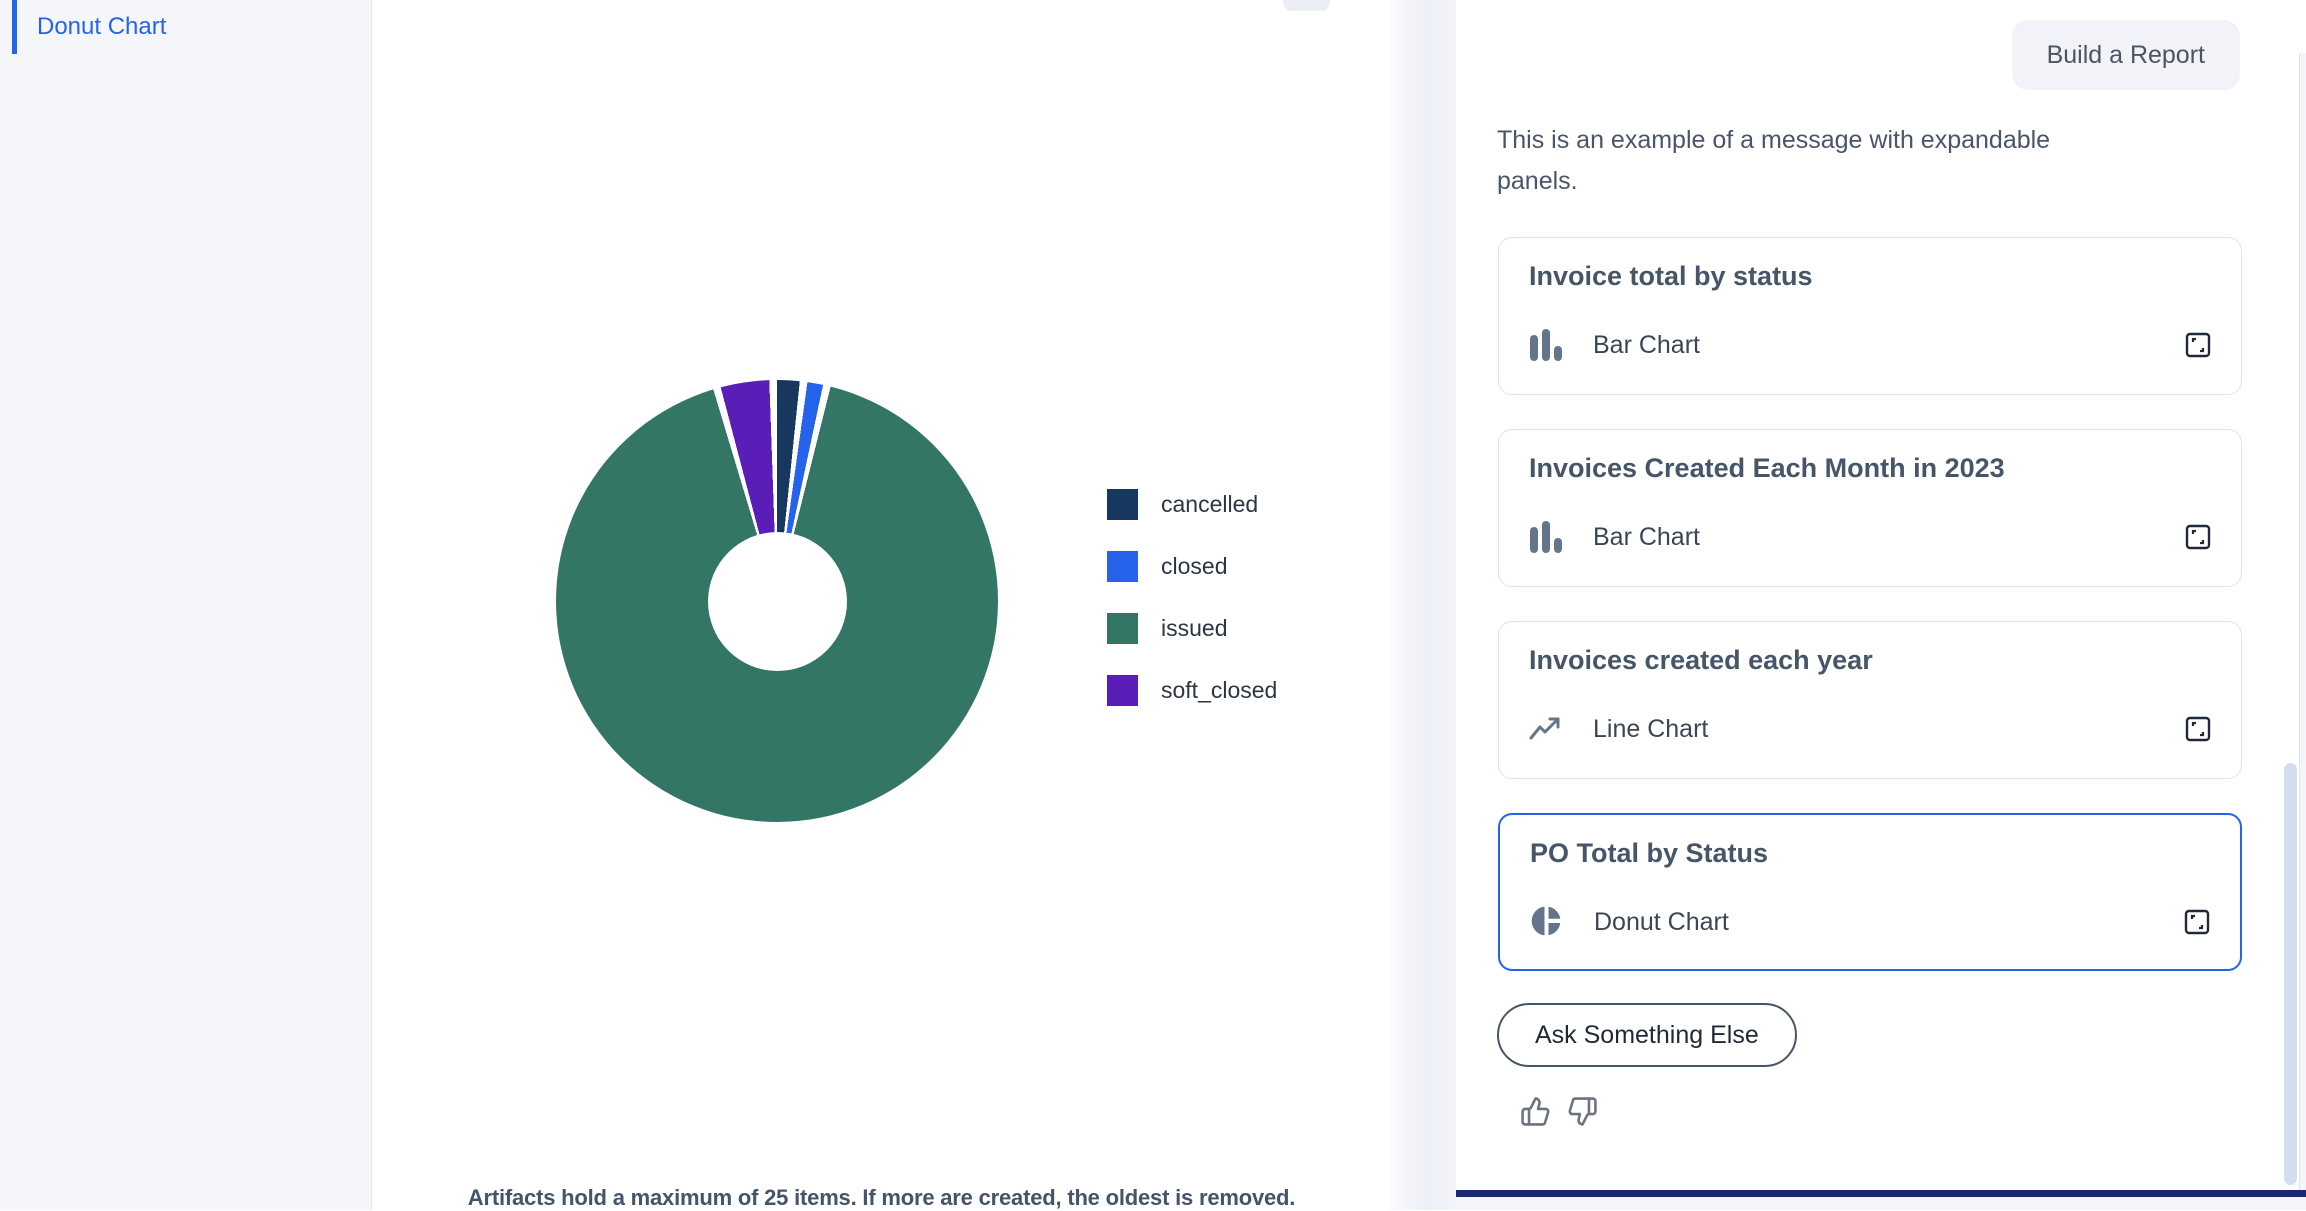 The image size is (2306, 1211). I want to click on chart-legend: cancelled closed issued soft_closed, so click(1192, 597).